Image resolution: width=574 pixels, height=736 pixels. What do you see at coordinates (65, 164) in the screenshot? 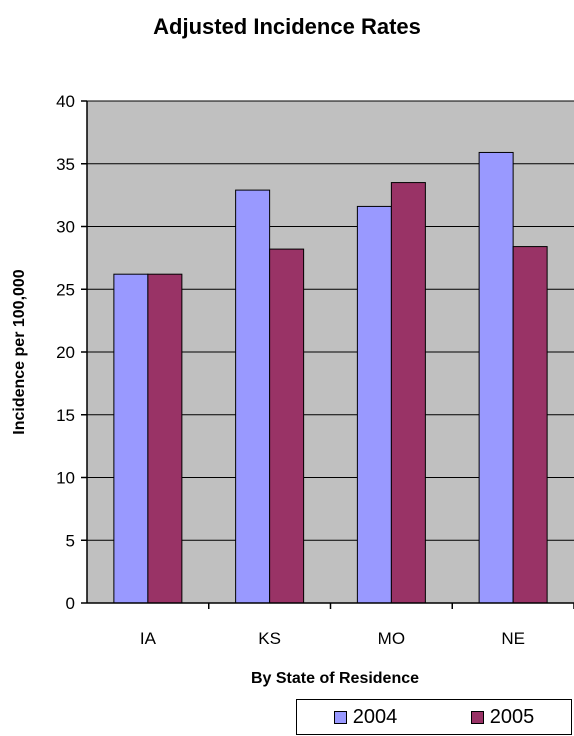
I see `y-tick-label: 35` at bounding box center [65, 164].